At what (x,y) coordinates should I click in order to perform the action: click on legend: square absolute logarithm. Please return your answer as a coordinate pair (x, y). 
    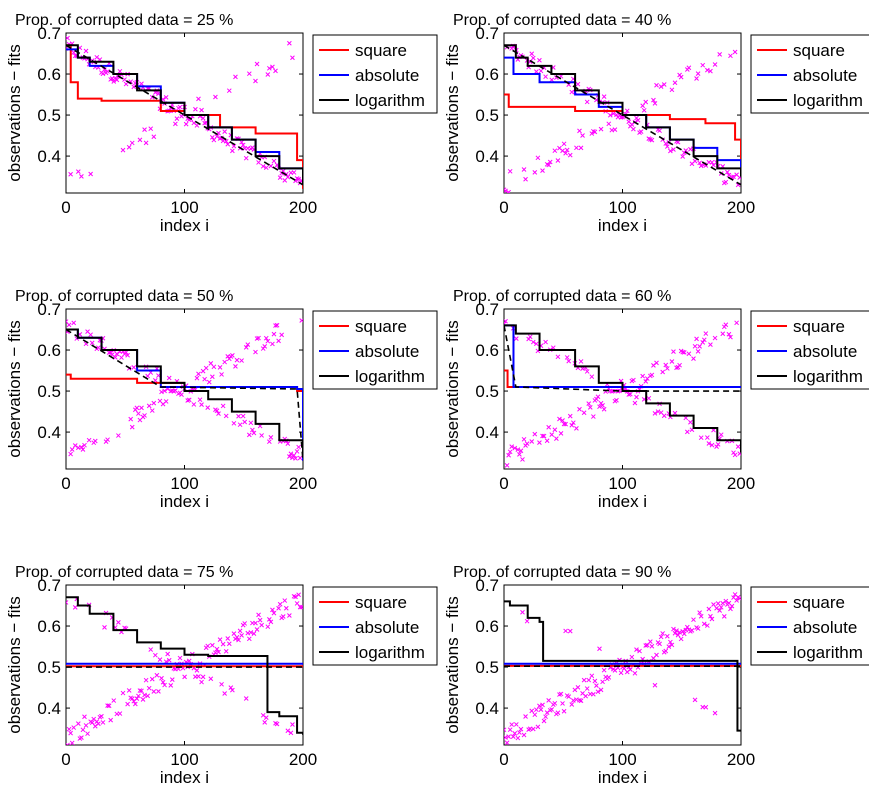
    Looking at the image, I should click on (375, 350).